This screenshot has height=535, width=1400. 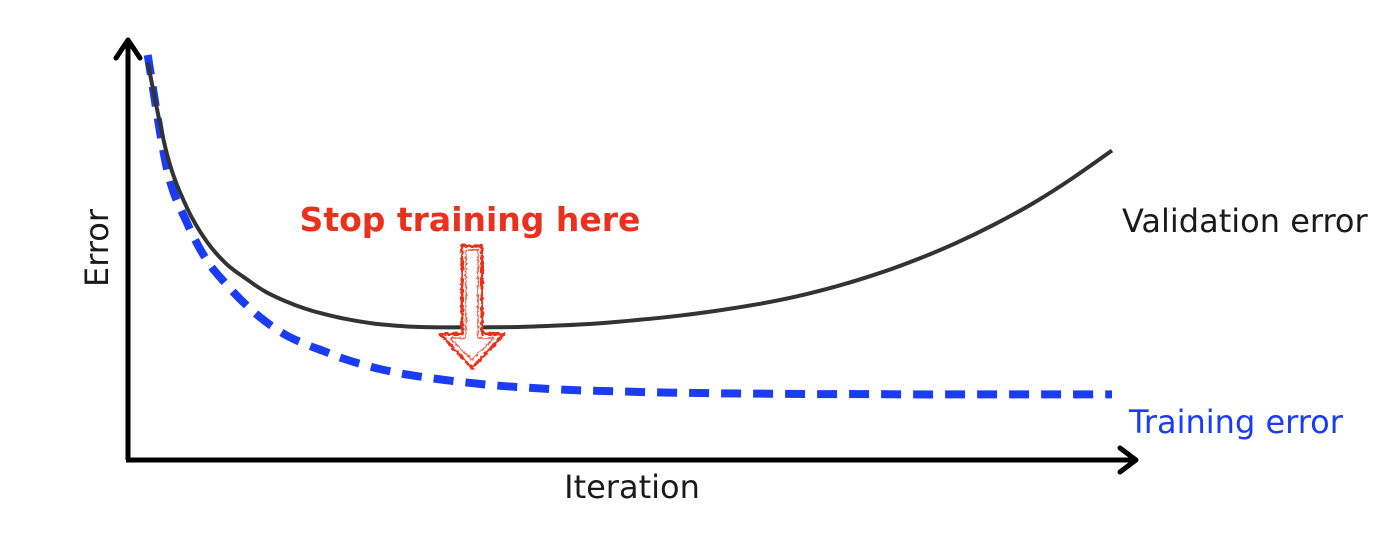 What do you see at coordinates (1236, 422) in the screenshot?
I see `training-error-label: Training error` at bounding box center [1236, 422].